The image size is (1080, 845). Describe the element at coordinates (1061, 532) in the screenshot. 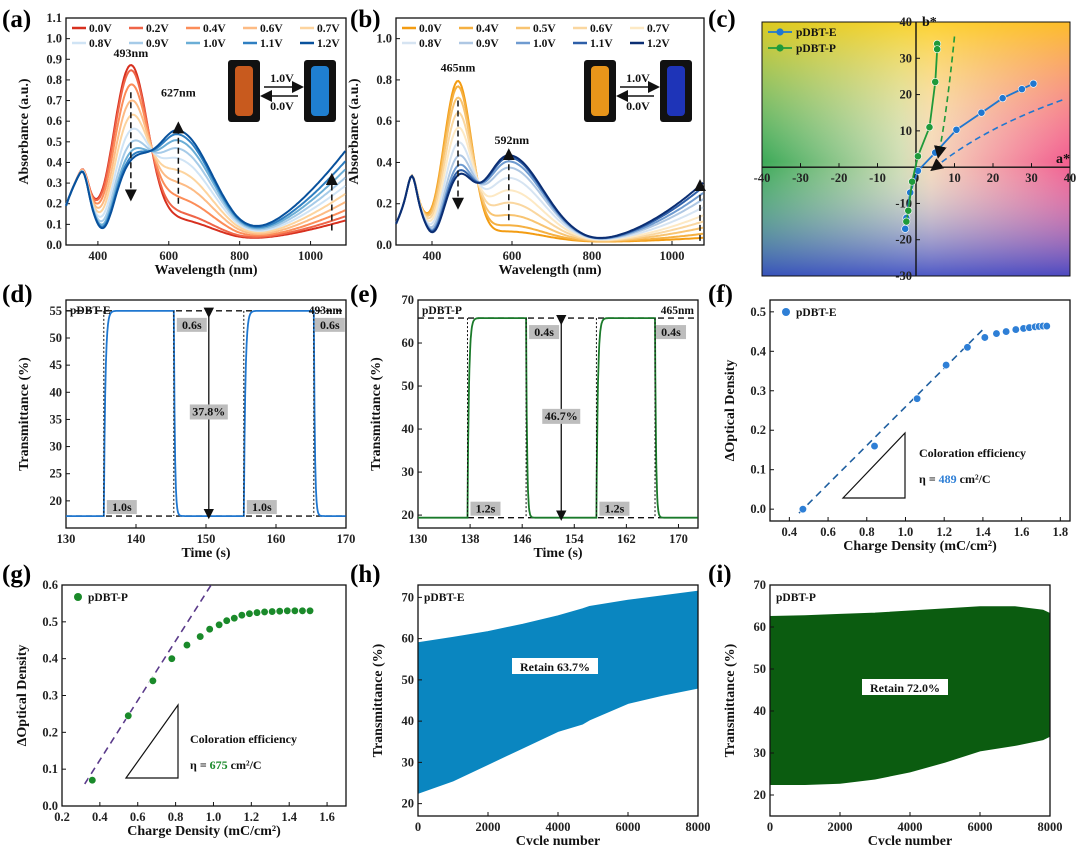

I see `x-tick-label: 1.8` at that location.